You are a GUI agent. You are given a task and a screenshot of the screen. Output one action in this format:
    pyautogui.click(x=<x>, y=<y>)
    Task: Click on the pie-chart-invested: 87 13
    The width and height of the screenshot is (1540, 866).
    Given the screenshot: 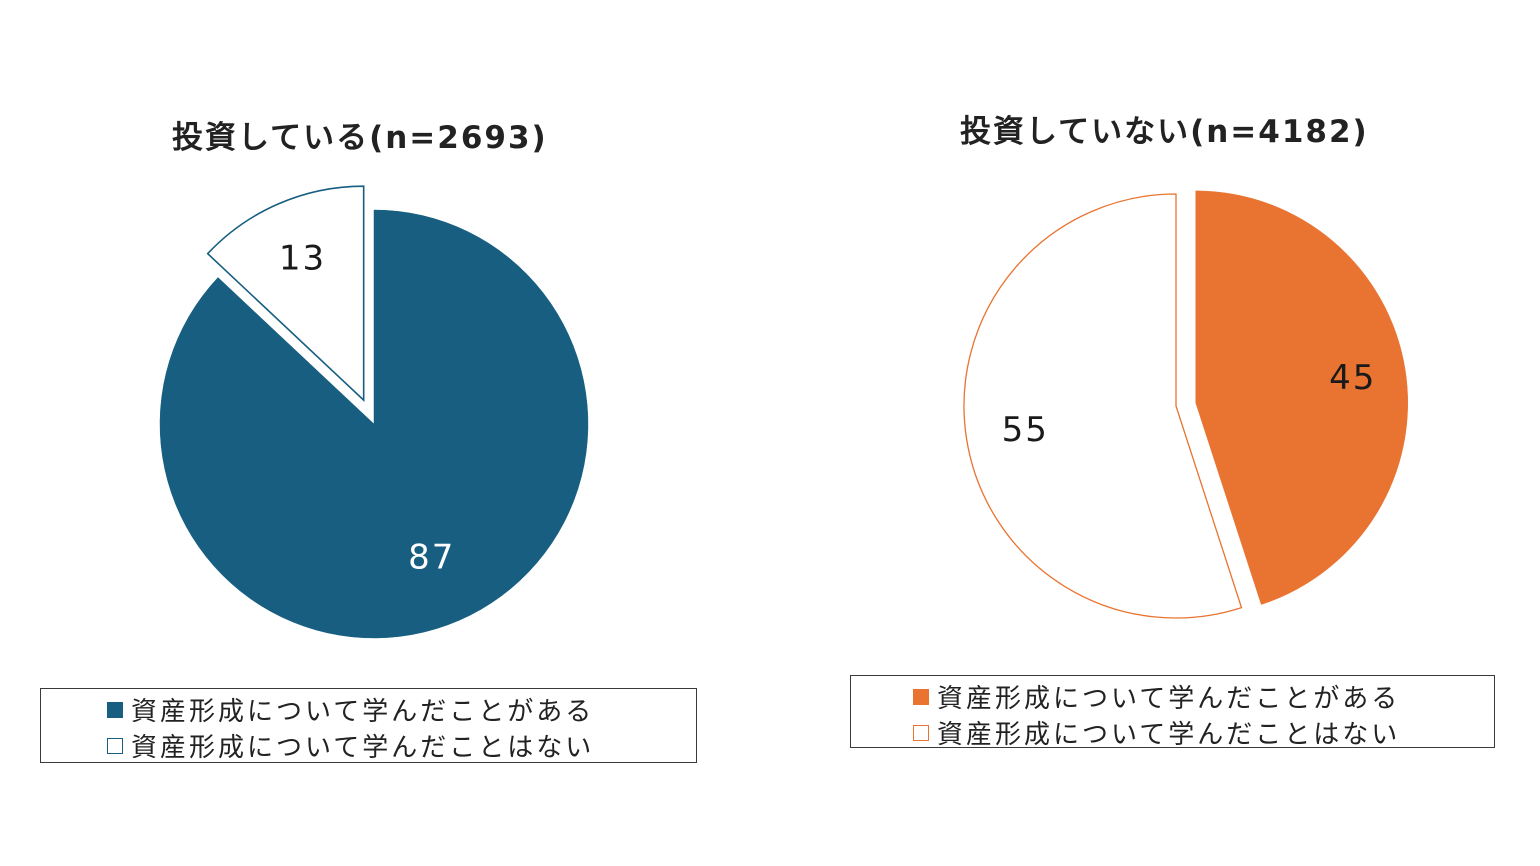 What is the action you would take?
    pyautogui.click(x=374, y=412)
    